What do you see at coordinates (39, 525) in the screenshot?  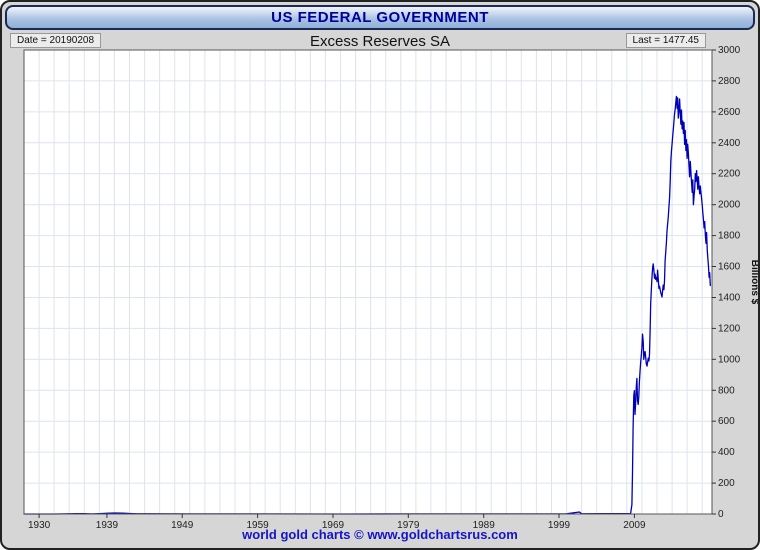 I see `x-tick-label: 1930` at bounding box center [39, 525].